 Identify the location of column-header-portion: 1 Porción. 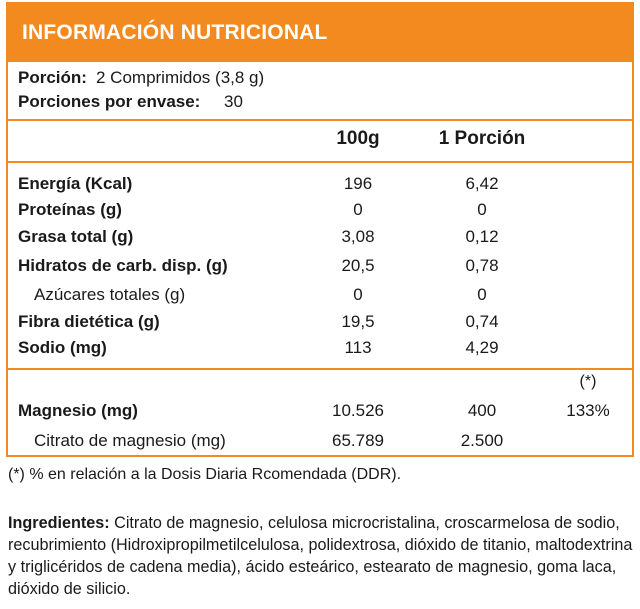
(482, 138).